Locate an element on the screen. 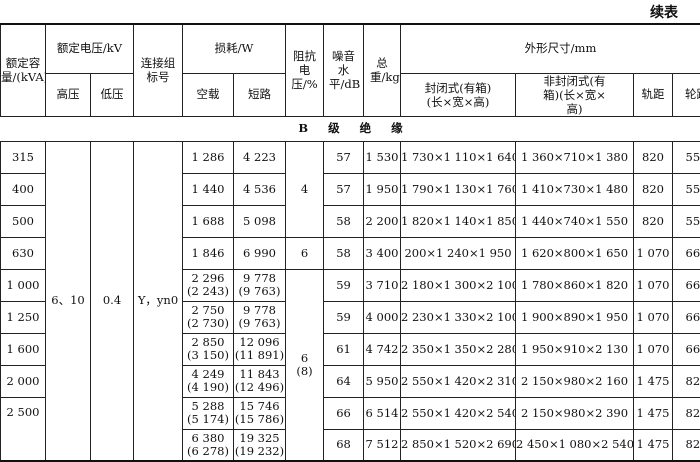 This screenshot has width=700, height=462. header-weight: 总重/kg is located at coordinates (382, 70).